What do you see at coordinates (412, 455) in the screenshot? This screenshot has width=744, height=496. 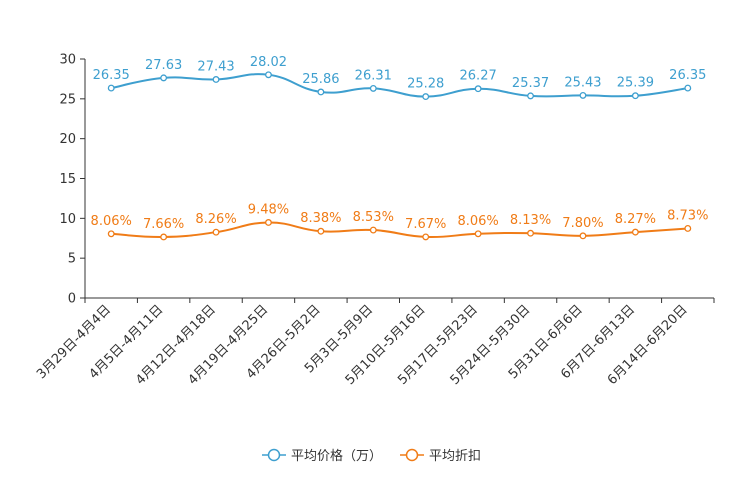 I see `legend-discount-marker-icon` at bounding box center [412, 455].